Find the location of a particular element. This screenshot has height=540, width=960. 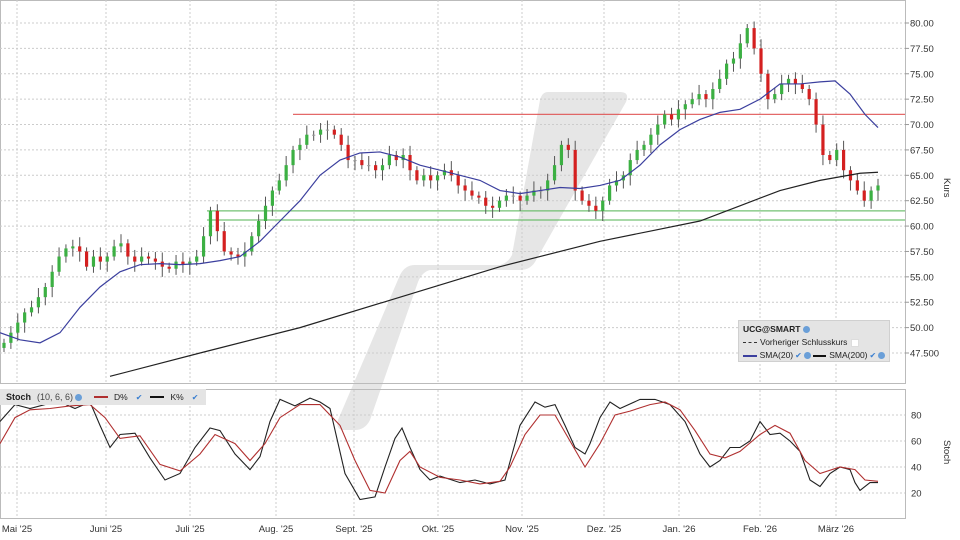

sma20-label: SMA(20) is located at coordinates (776, 355).